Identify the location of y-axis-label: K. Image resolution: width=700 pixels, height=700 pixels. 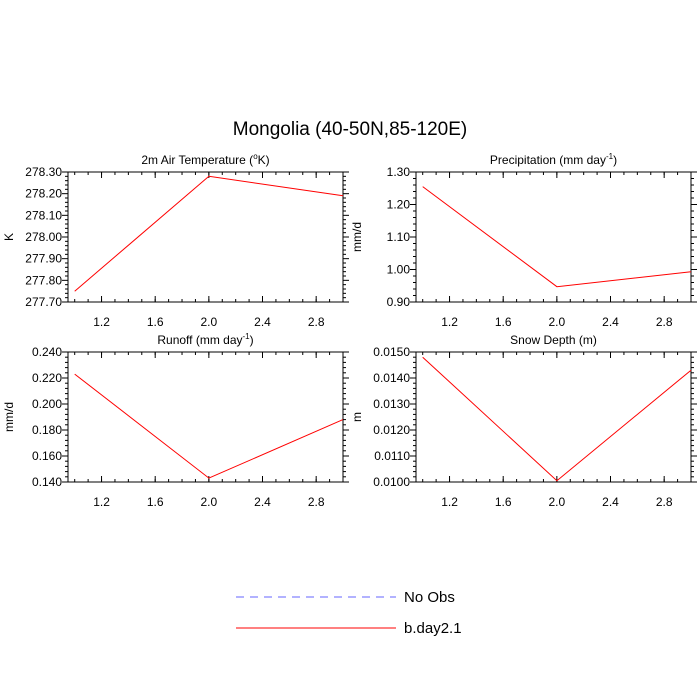
(9, 237).